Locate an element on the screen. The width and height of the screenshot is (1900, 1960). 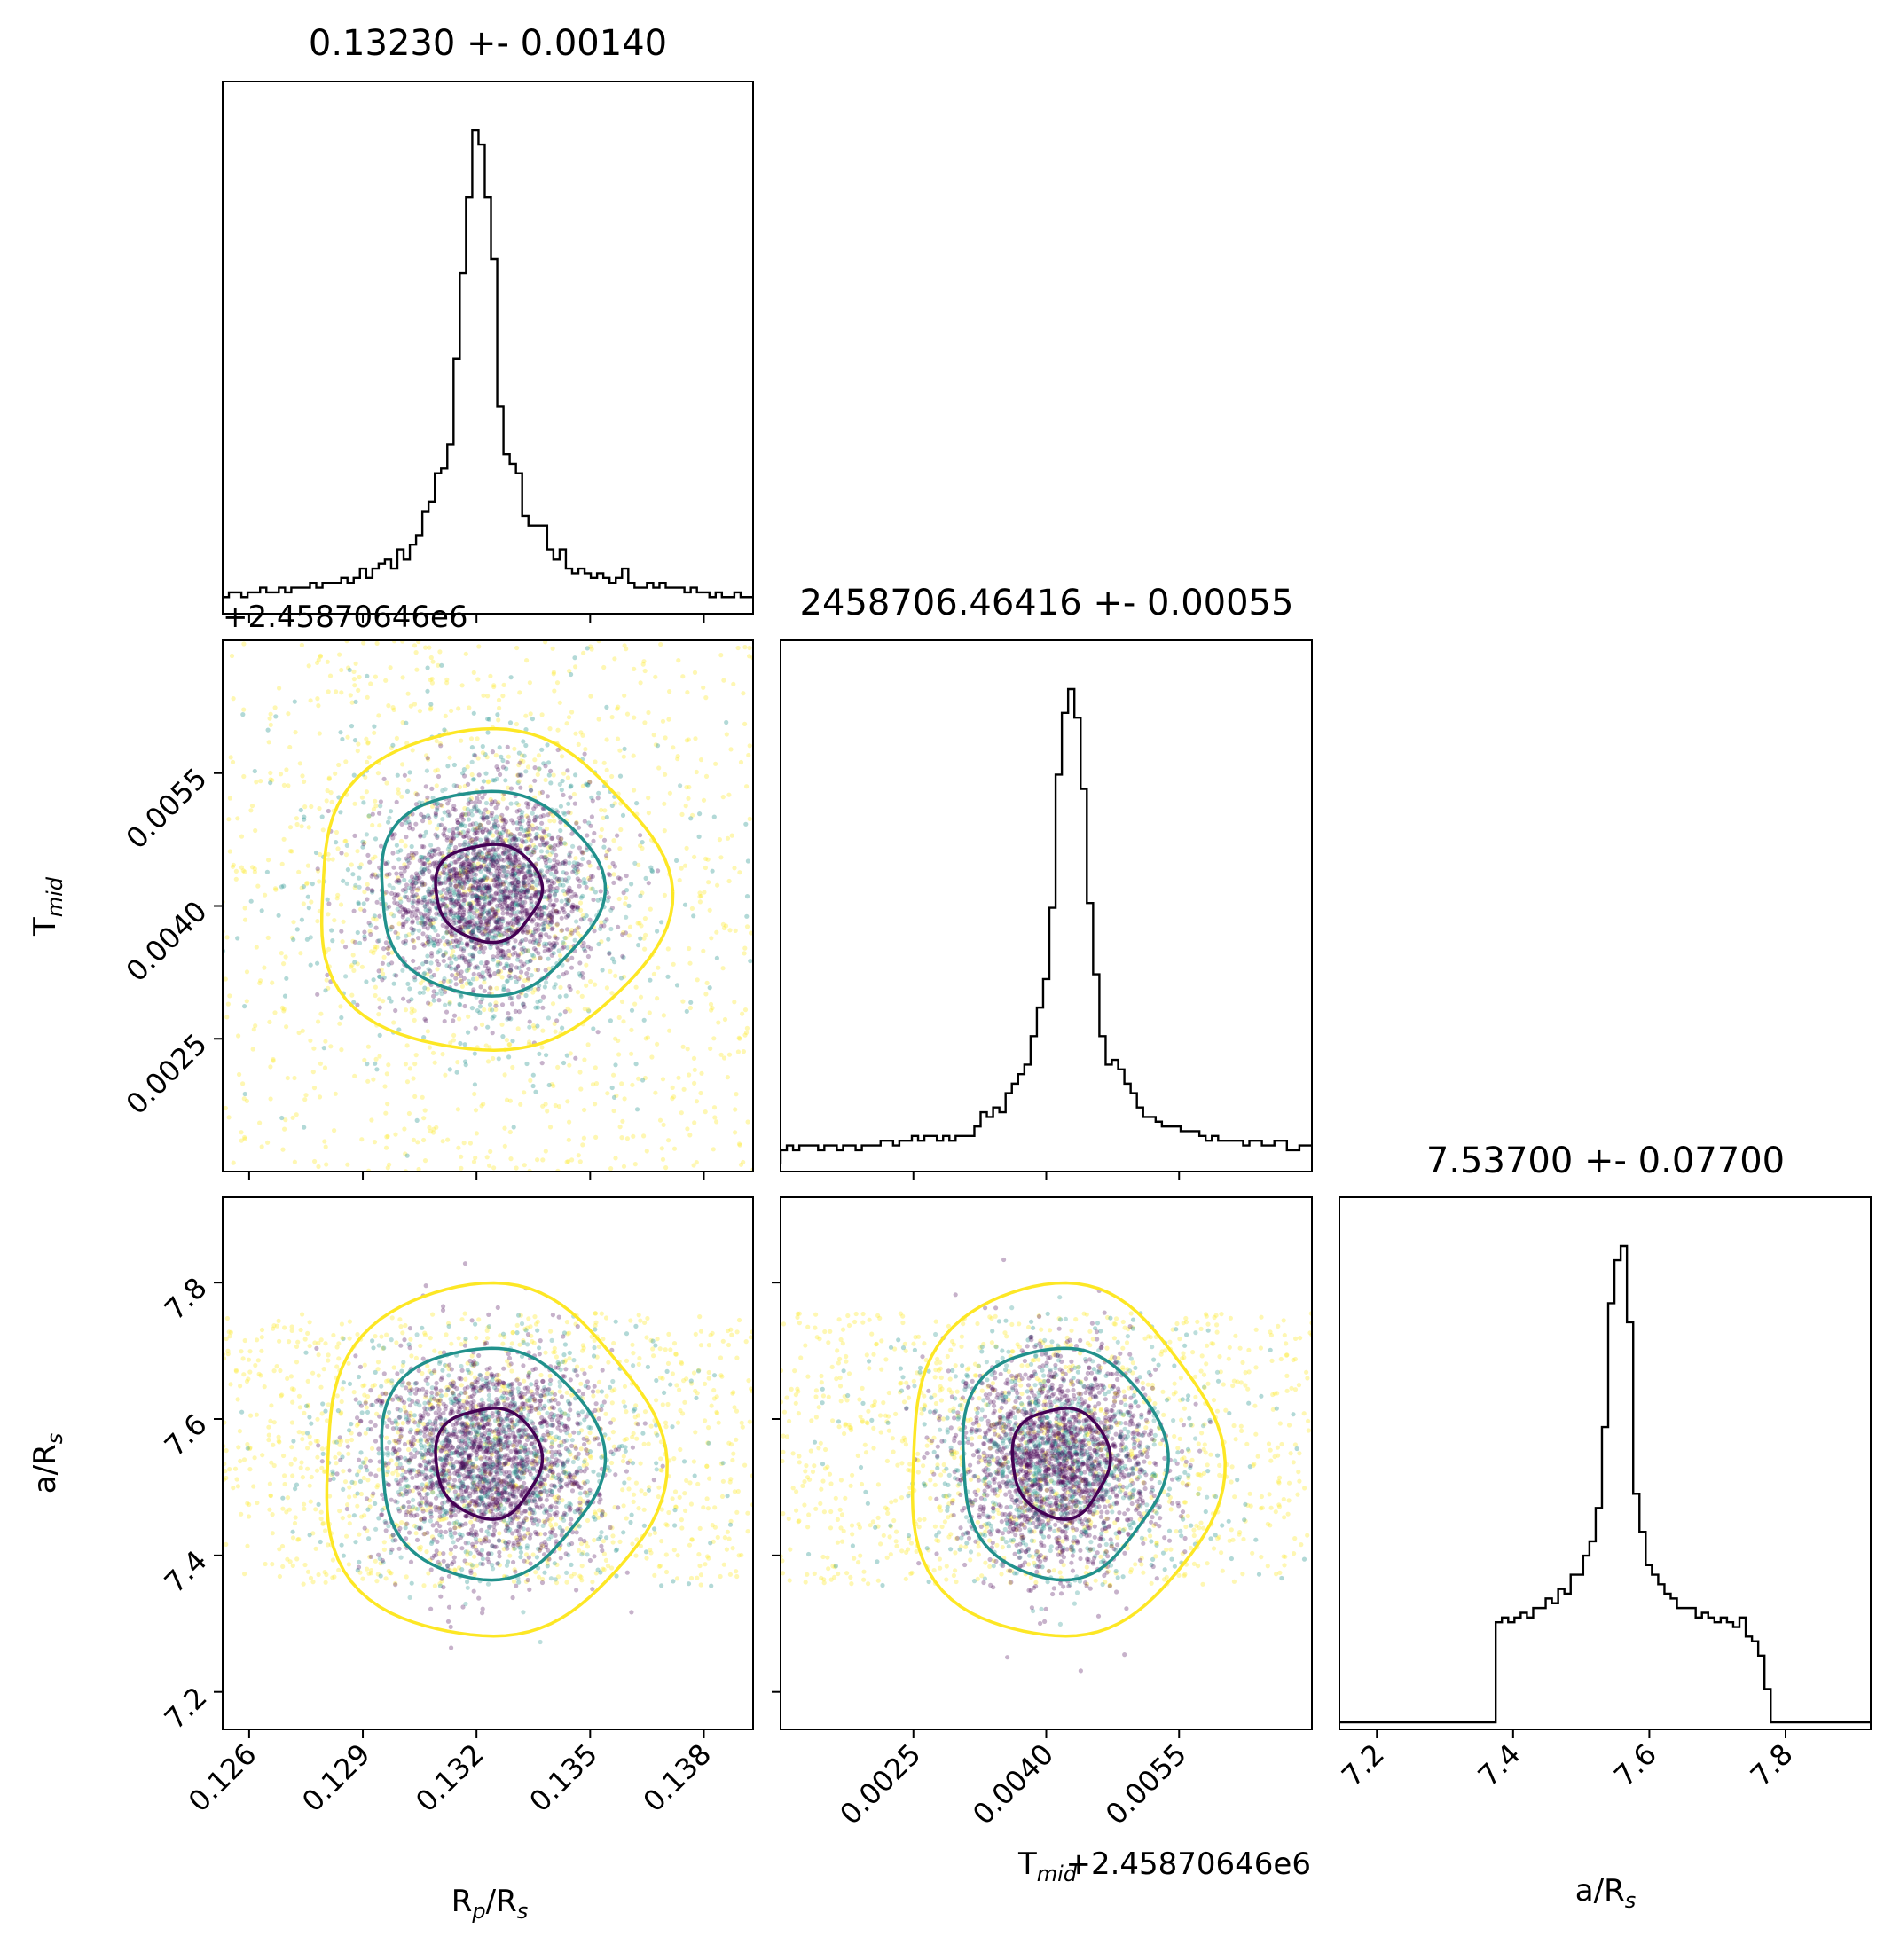
panel-scatter-rp-ars is located at coordinates (484, 1467).